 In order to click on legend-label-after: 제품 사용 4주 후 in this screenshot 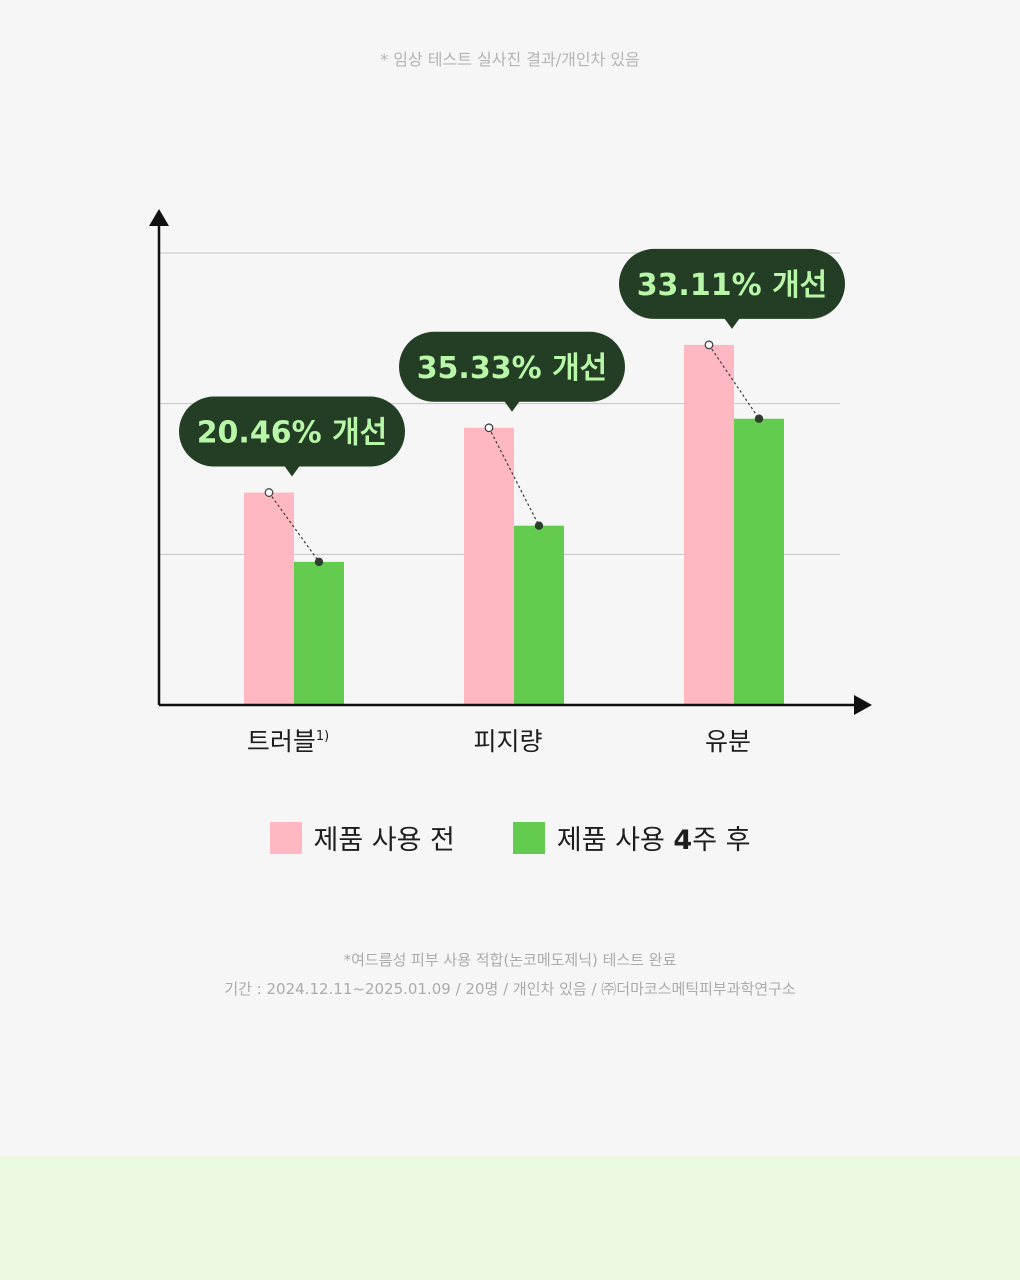, I will do `click(654, 837)`.